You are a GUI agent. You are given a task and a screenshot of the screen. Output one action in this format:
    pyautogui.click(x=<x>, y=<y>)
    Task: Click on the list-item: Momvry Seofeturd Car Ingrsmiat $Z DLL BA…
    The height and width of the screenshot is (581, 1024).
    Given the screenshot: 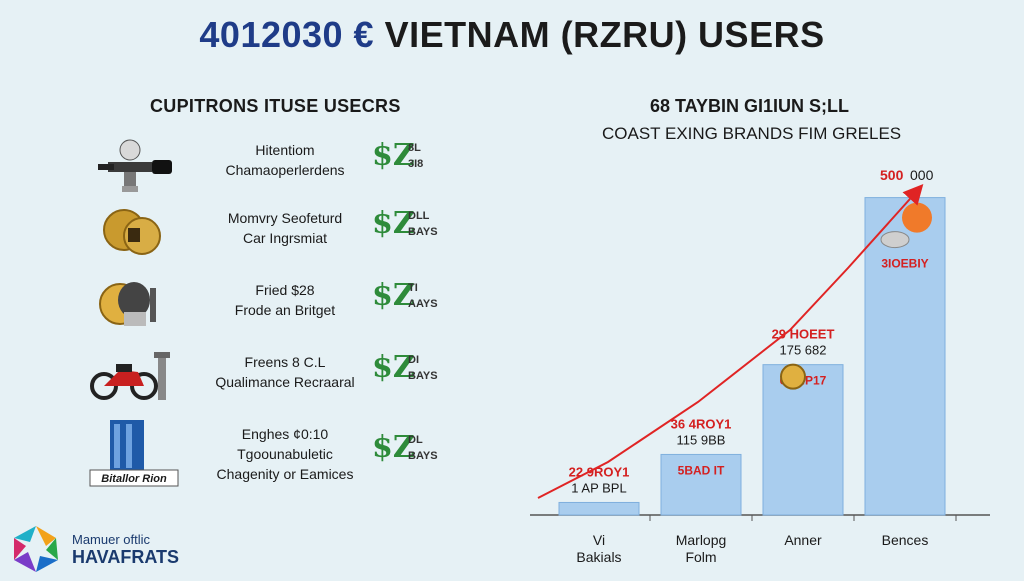 What is the action you would take?
    pyautogui.click(x=280, y=232)
    